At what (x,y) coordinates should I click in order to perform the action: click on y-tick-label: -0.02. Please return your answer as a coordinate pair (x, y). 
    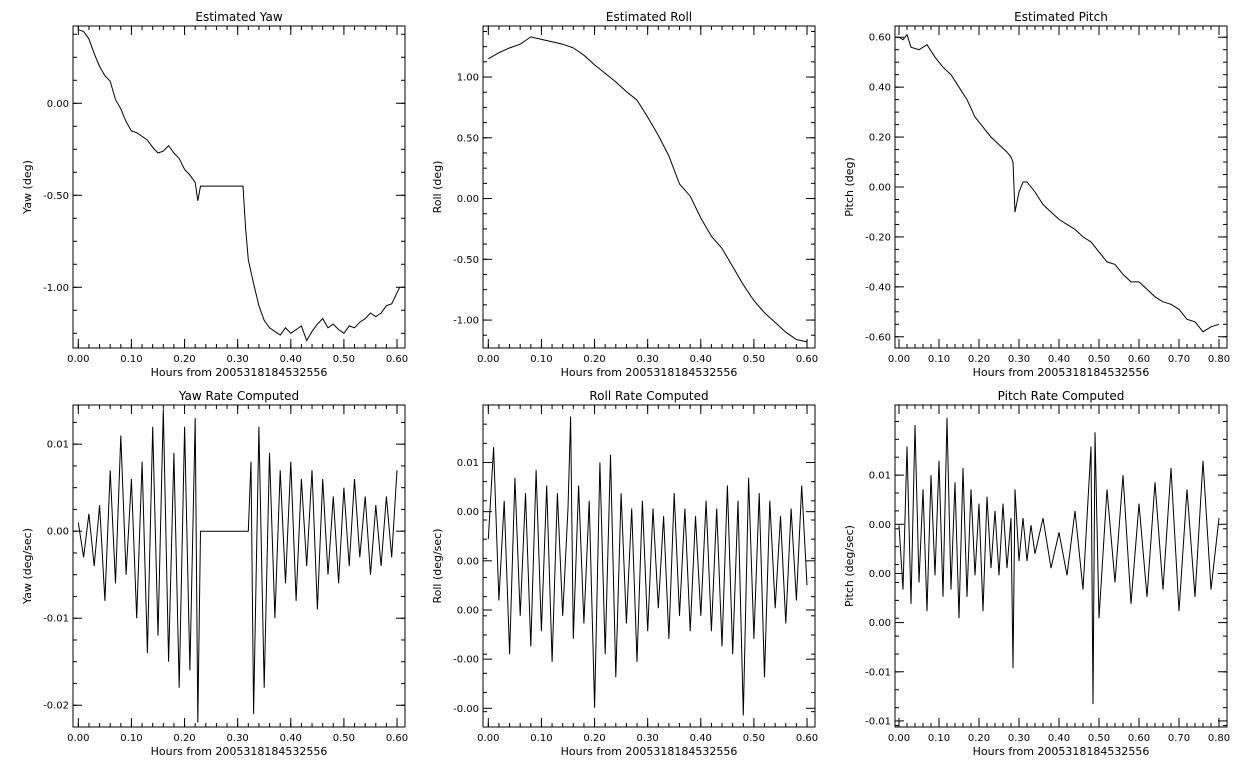
    Looking at the image, I should click on (56, 706).